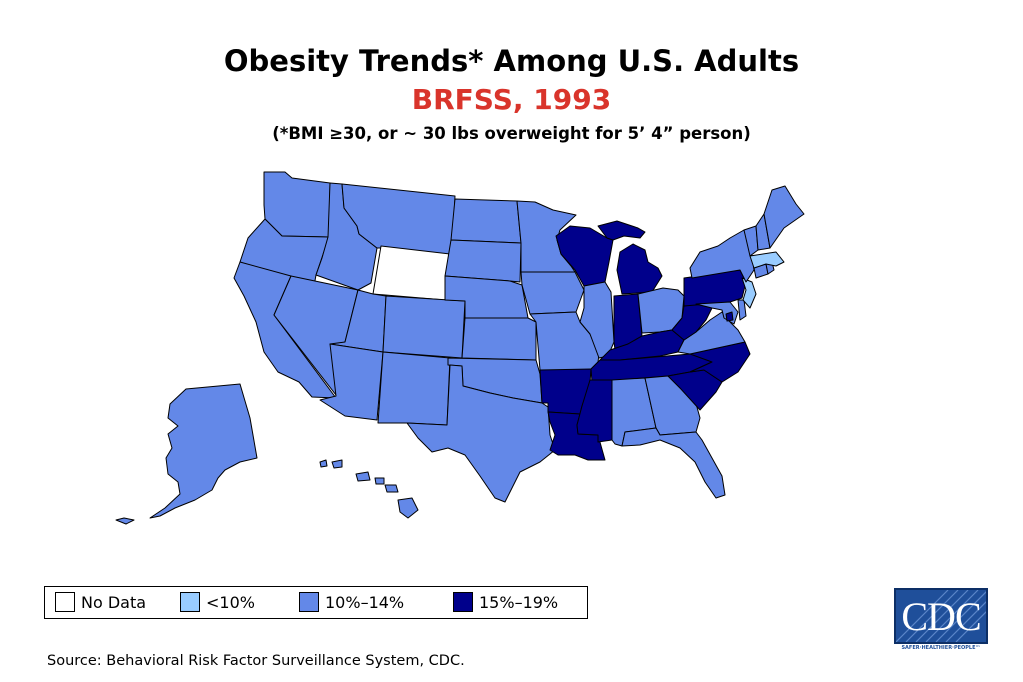 This screenshot has width=1023, height=682. I want to click on legend-label-no-data: No Data, so click(114, 602).